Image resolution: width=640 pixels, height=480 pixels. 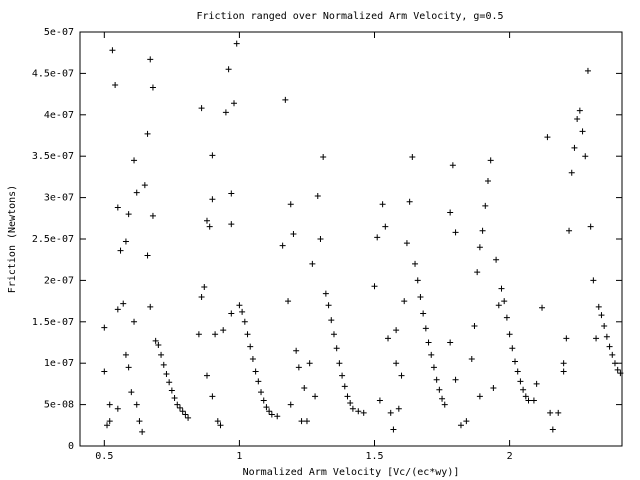 I want to click on x-tick-label: 2, so click(x=510, y=456).